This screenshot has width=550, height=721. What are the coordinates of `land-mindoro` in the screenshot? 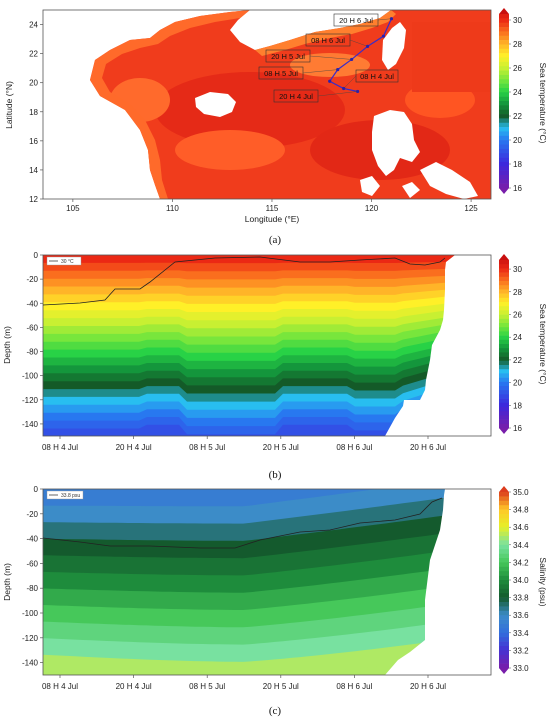 It's located at (370, 186).